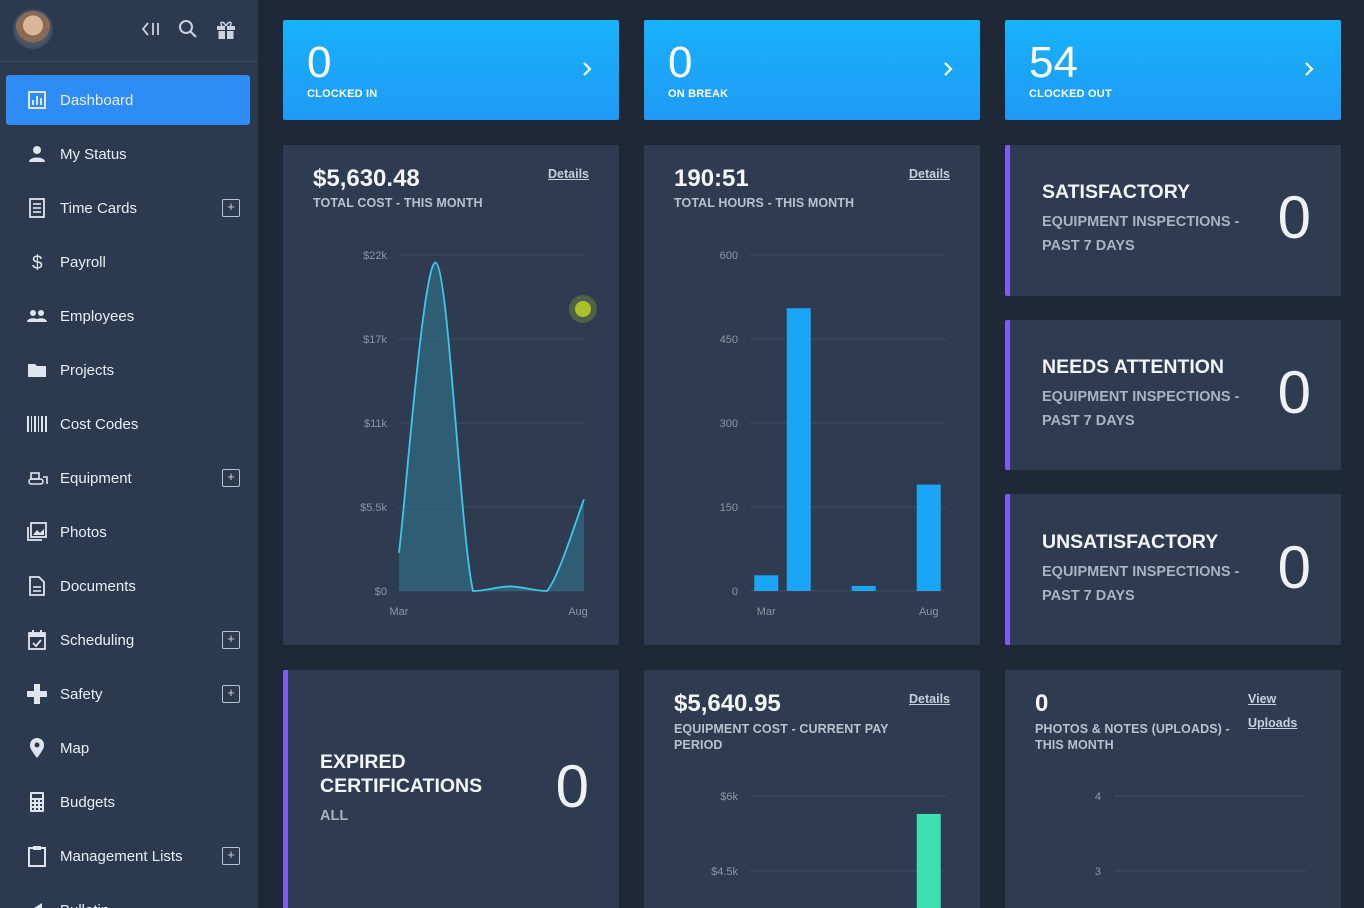 The width and height of the screenshot is (1364, 908). Describe the element at coordinates (75, 748) in the screenshot. I see `sidebar-item-label: Map` at that location.